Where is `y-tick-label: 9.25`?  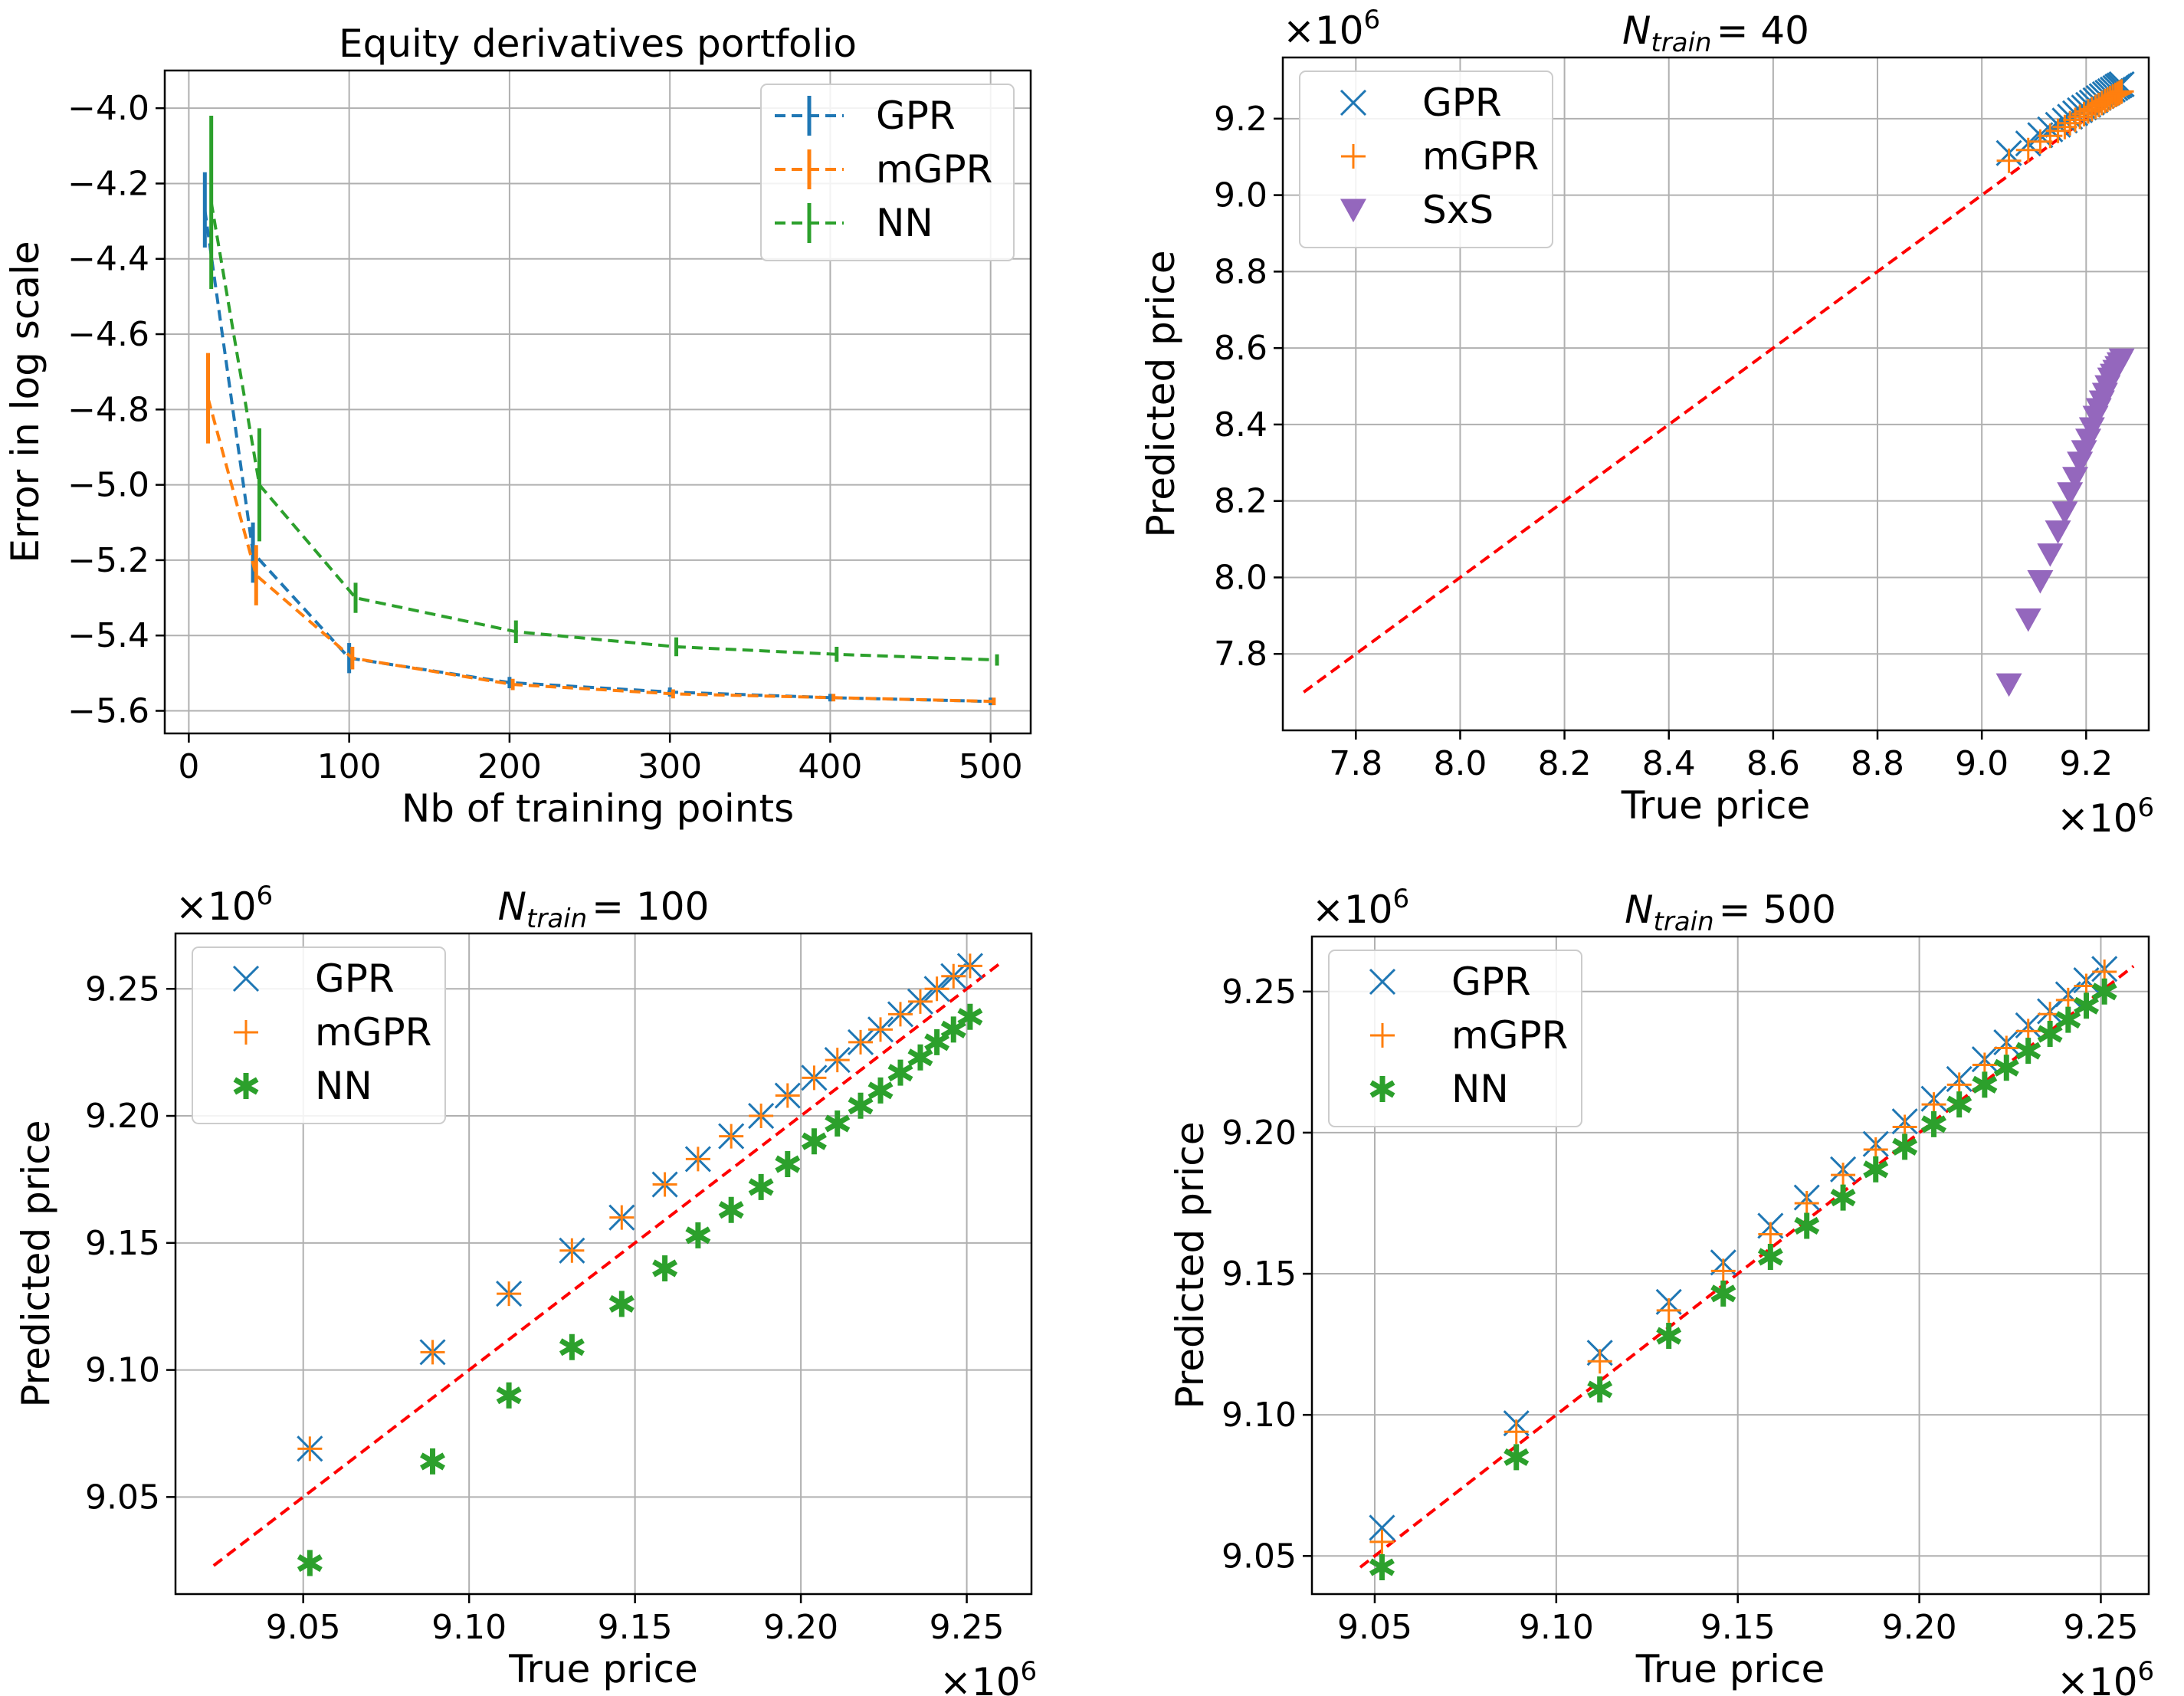 y-tick-label: 9.25 is located at coordinates (1259, 992).